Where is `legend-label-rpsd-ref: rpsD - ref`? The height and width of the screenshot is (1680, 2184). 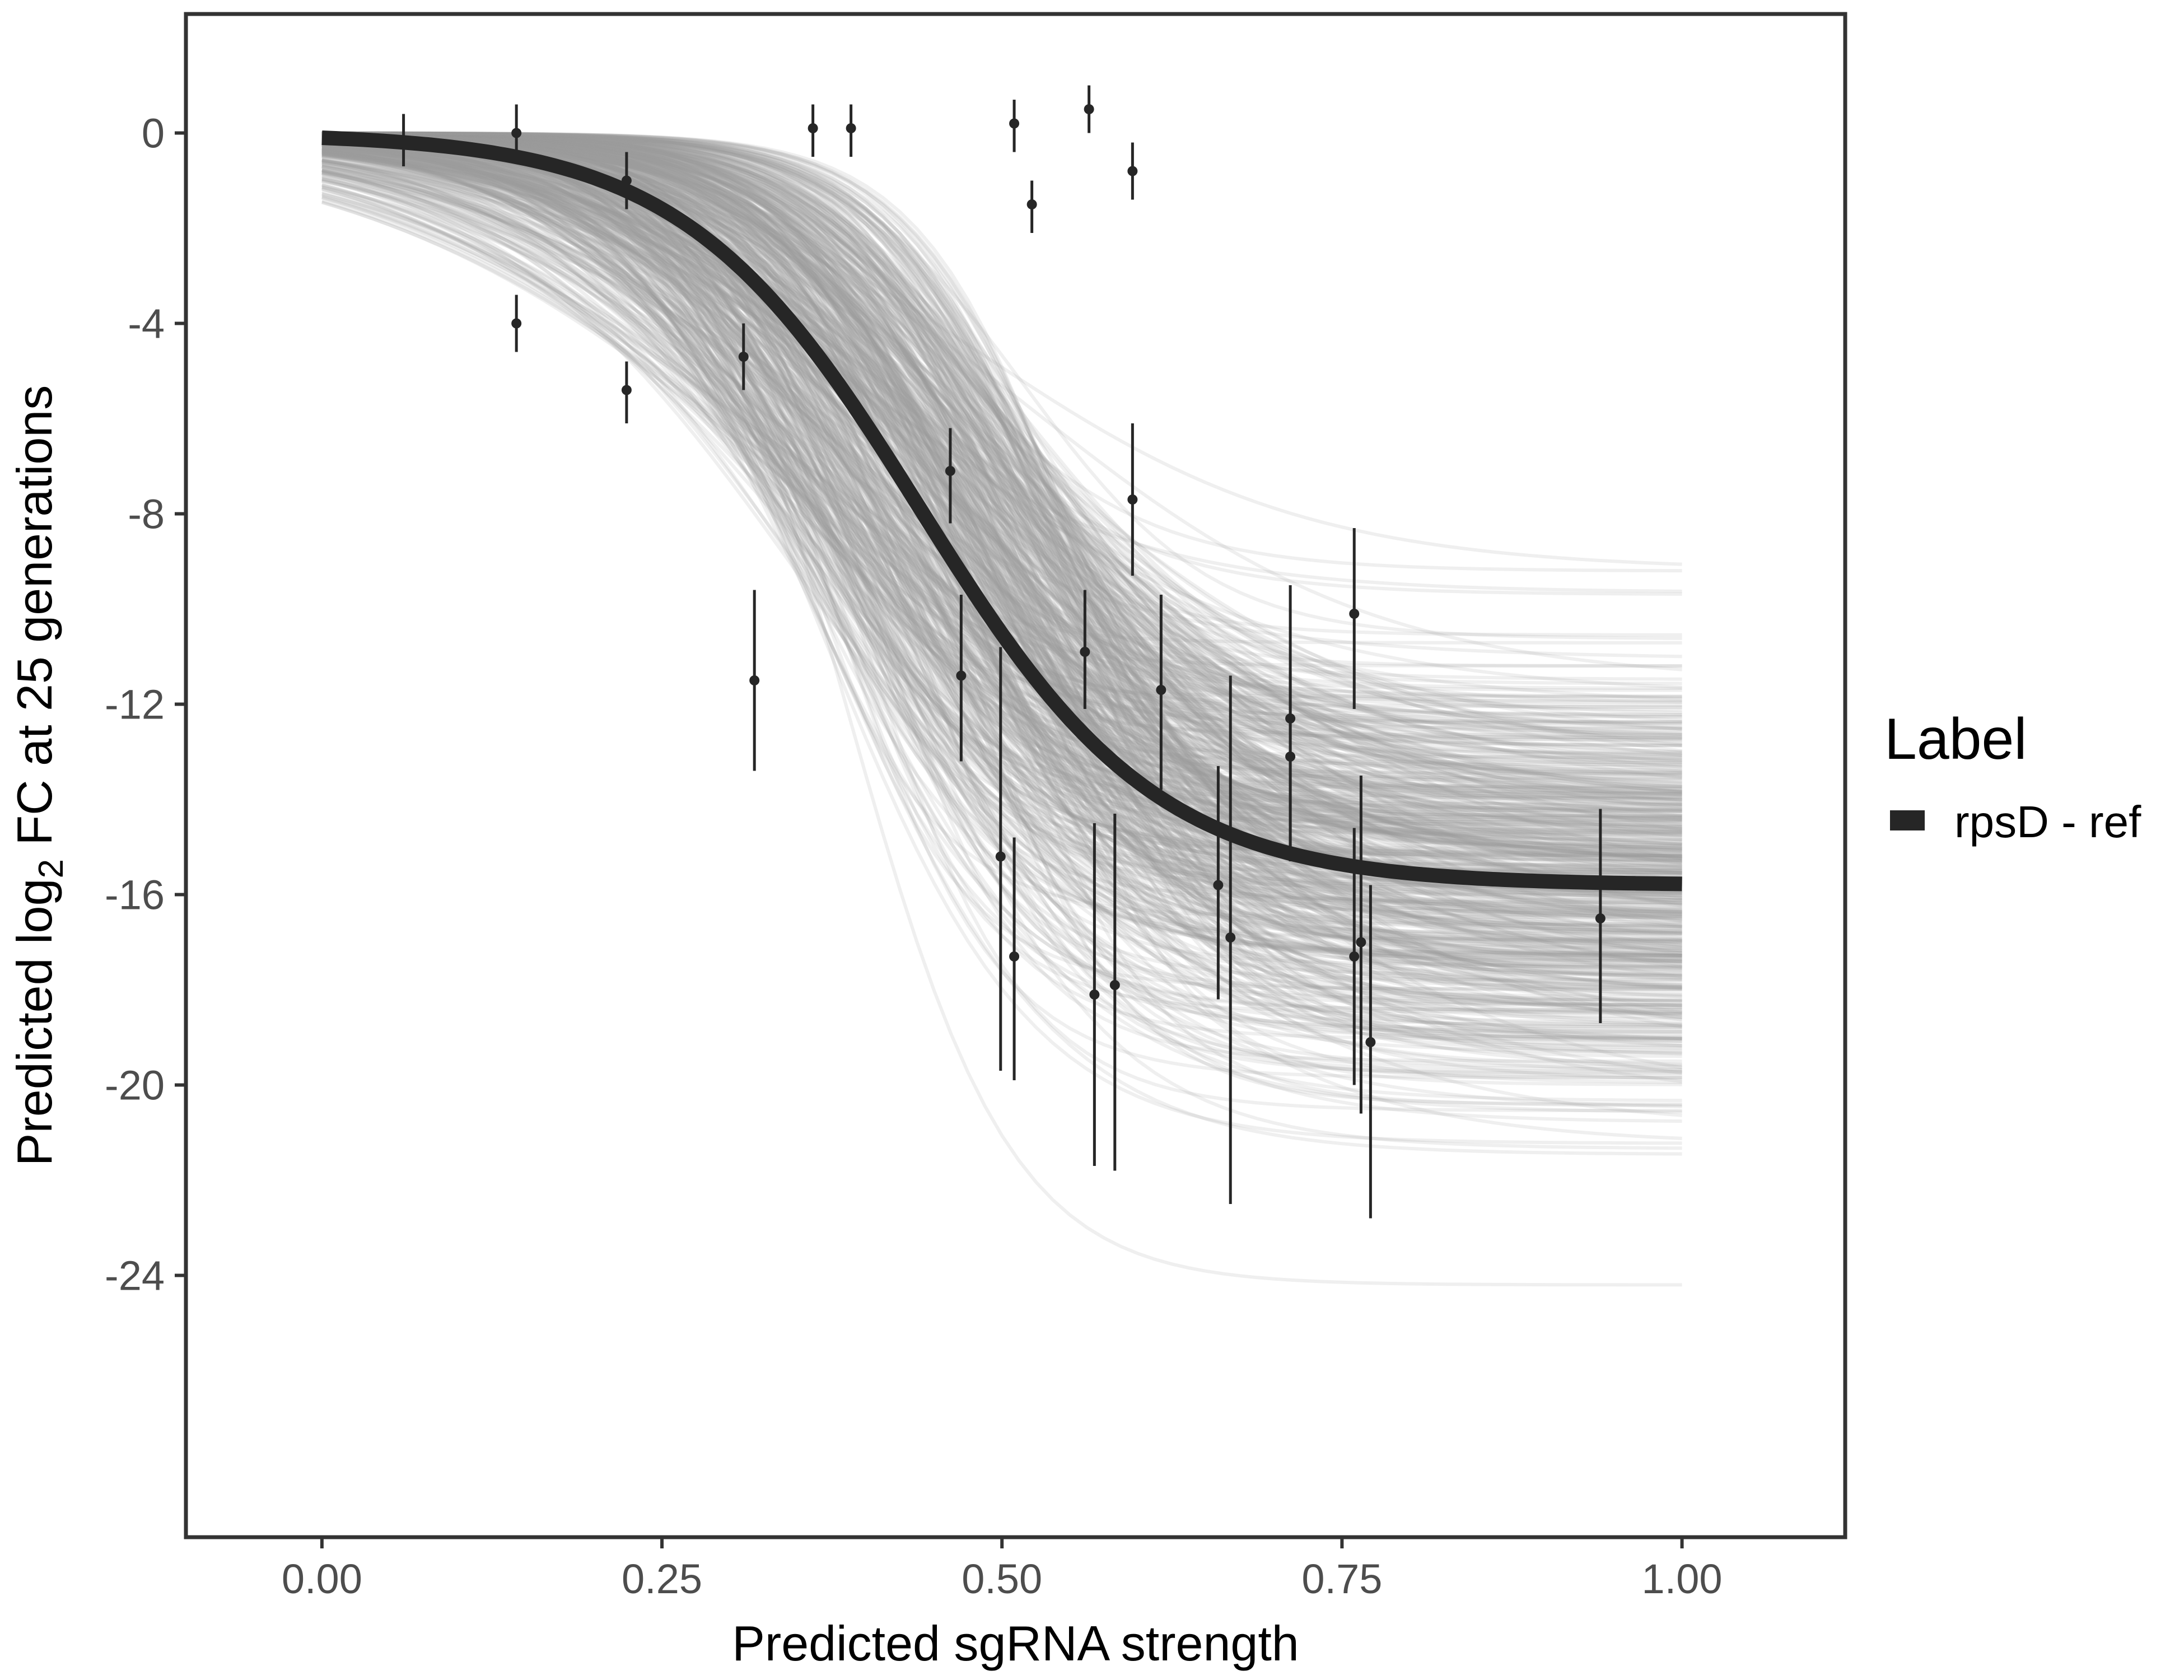 legend-label-rpsd-ref: rpsD - ref is located at coordinates (2048, 822).